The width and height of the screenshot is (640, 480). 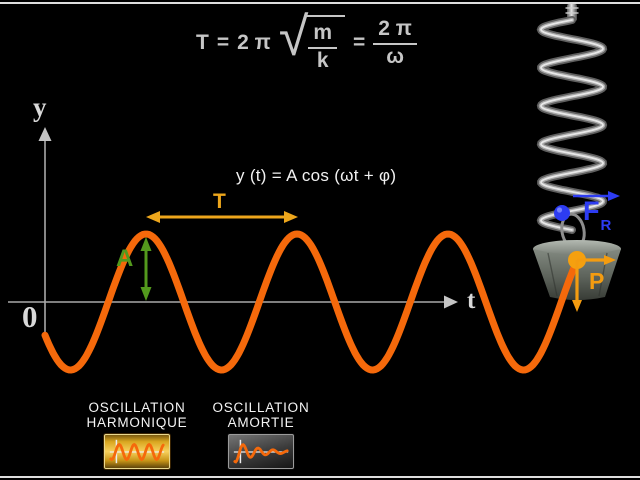 What do you see at coordinates (125, 258) in the screenshot?
I see `amplitude-label: A` at bounding box center [125, 258].